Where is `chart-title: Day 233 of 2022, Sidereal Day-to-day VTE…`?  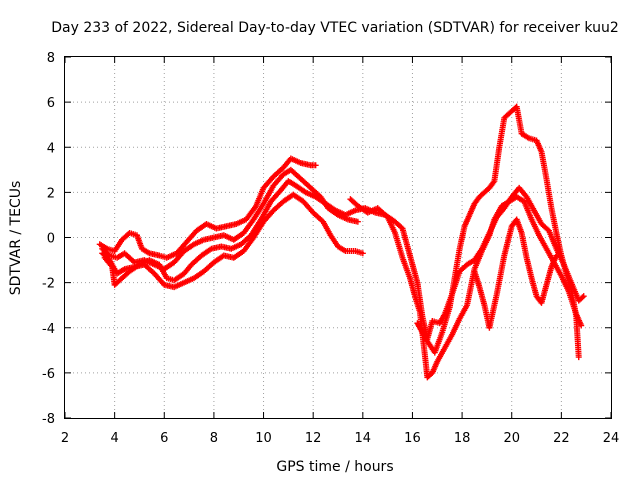 chart-title: Day 233 of 2022, Sidereal Day-to-day VTE… is located at coordinates (335, 28).